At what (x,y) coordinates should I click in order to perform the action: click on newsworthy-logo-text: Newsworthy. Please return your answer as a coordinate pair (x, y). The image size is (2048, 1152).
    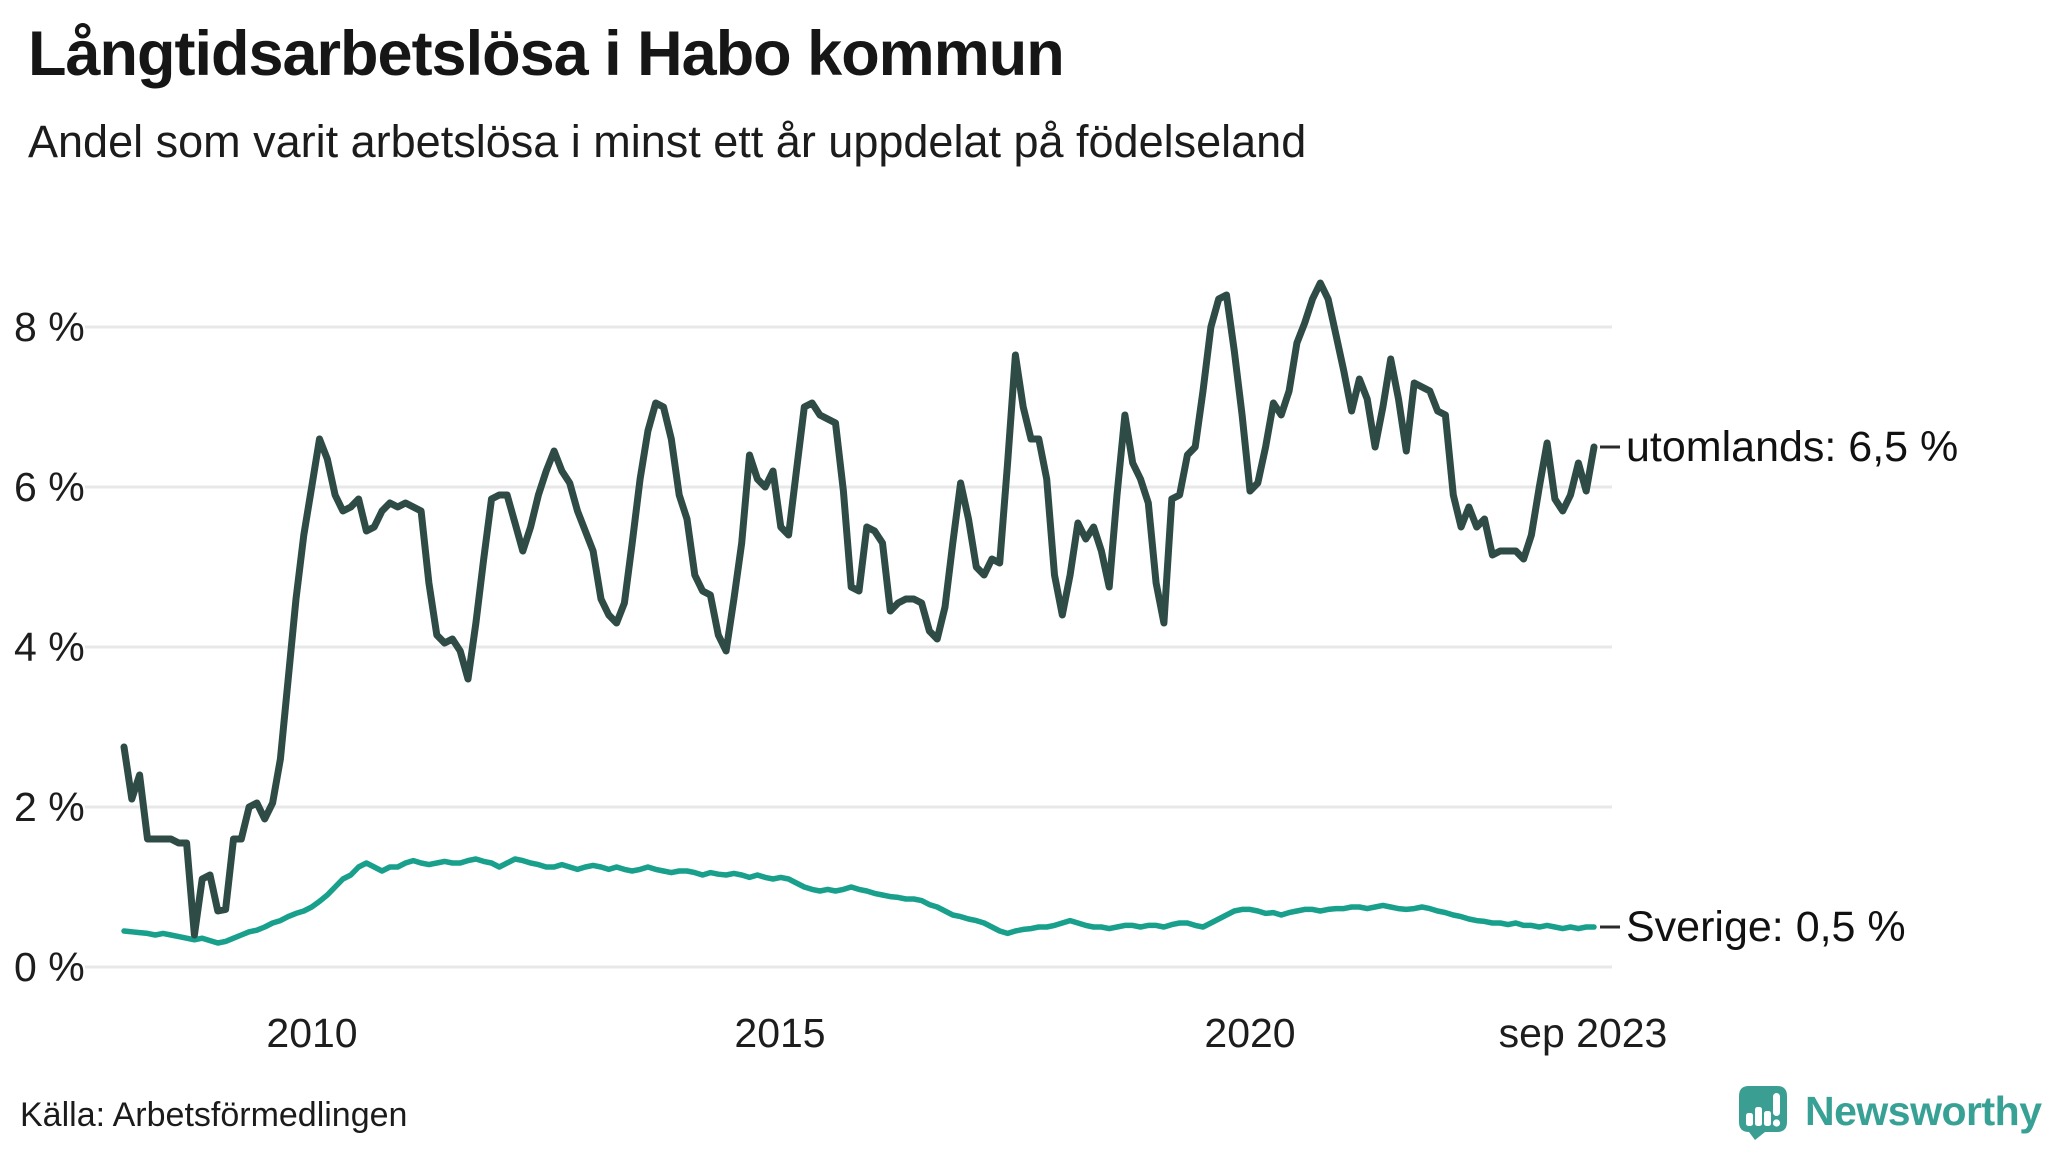
    Looking at the image, I should click on (1923, 1110).